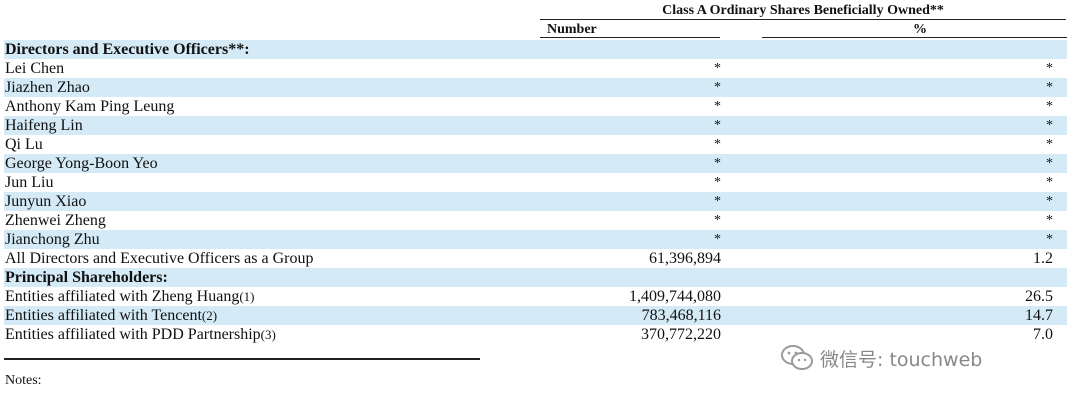 Image resolution: width=1080 pixels, height=407 pixels. I want to click on table-row: George Yong-Boon Yeo * *, so click(535, 163).